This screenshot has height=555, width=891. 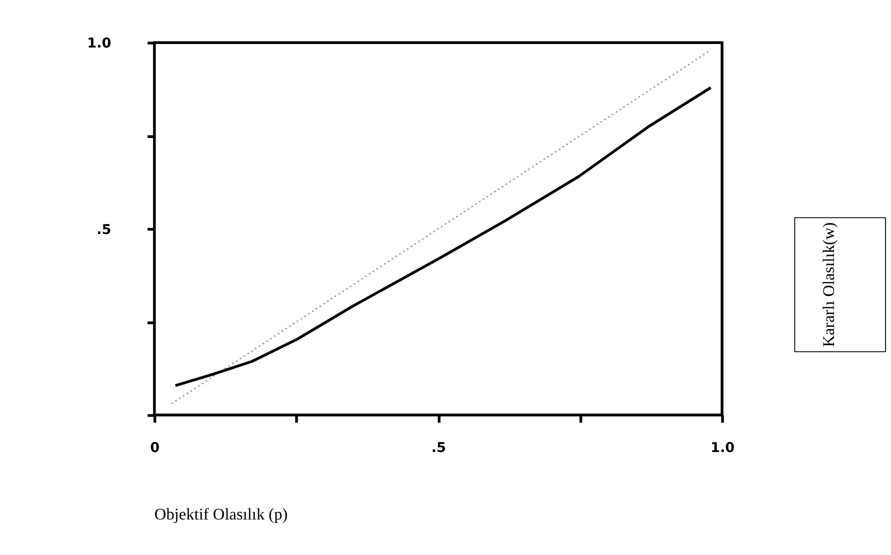 What do you see at coordinates (155, 448) in the screenshot?
I see `x-tick-label: 0` at bounding box center [155, 448].